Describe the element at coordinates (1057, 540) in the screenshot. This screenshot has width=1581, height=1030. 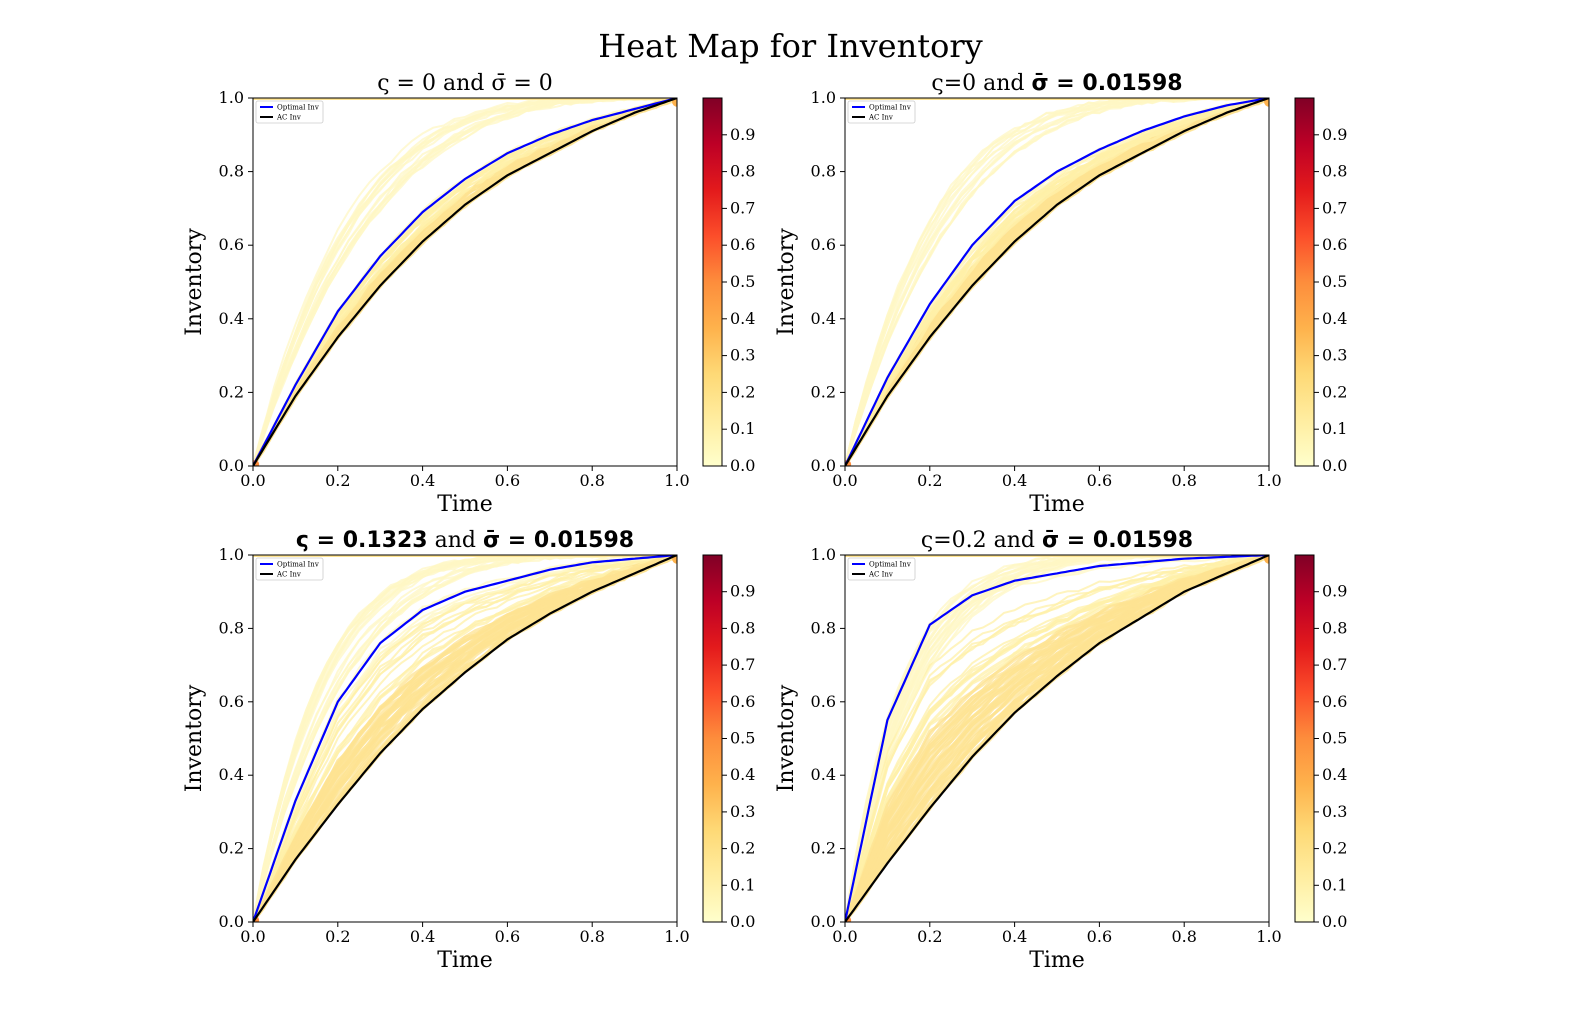
I see `subplot-title: ς=0.2 and σ̄ = 0.01598` at that location.